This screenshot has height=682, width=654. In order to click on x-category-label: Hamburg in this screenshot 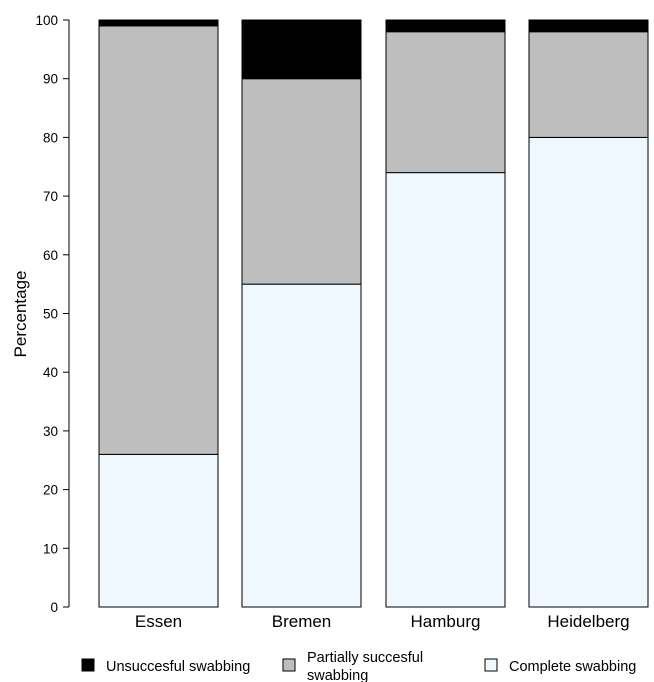, I will do `click(446, 621)`.